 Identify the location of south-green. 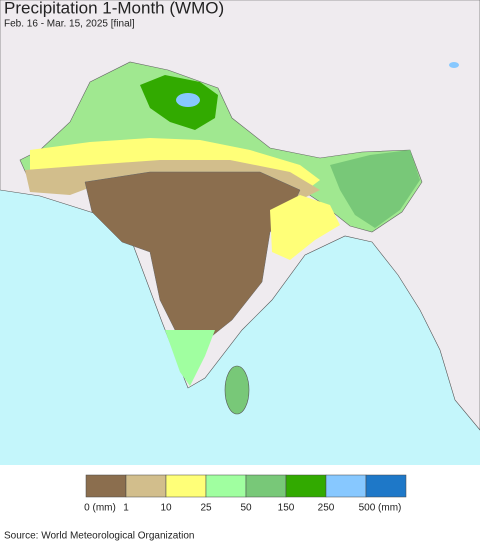
(190, 358).